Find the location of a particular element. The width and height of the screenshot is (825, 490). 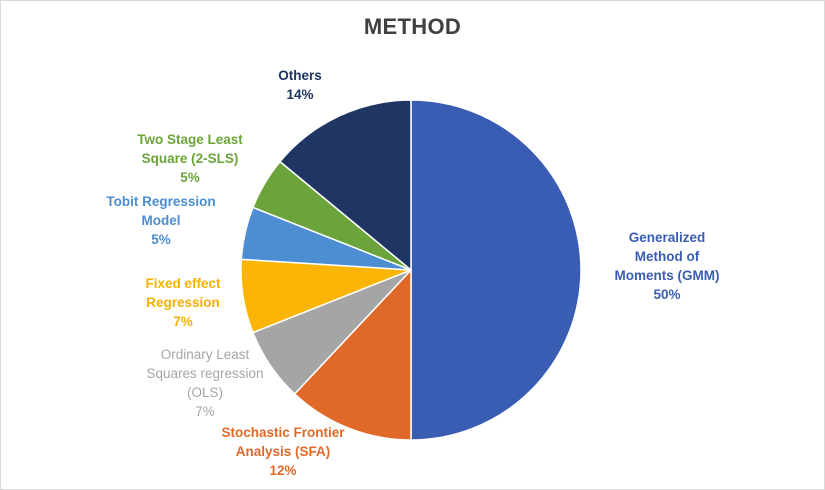

slice-label-others: Others 14% is located at coordinates (300, 85).